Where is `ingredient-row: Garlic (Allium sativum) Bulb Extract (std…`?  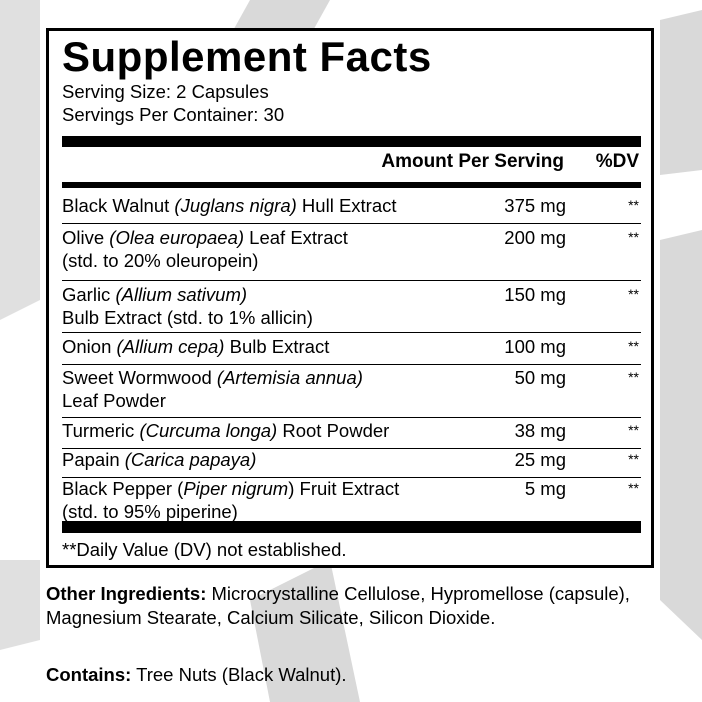 ingredient-row: Garlic (Allium sativum) Bulb Extract (std… is located at coordinates (351, 306).